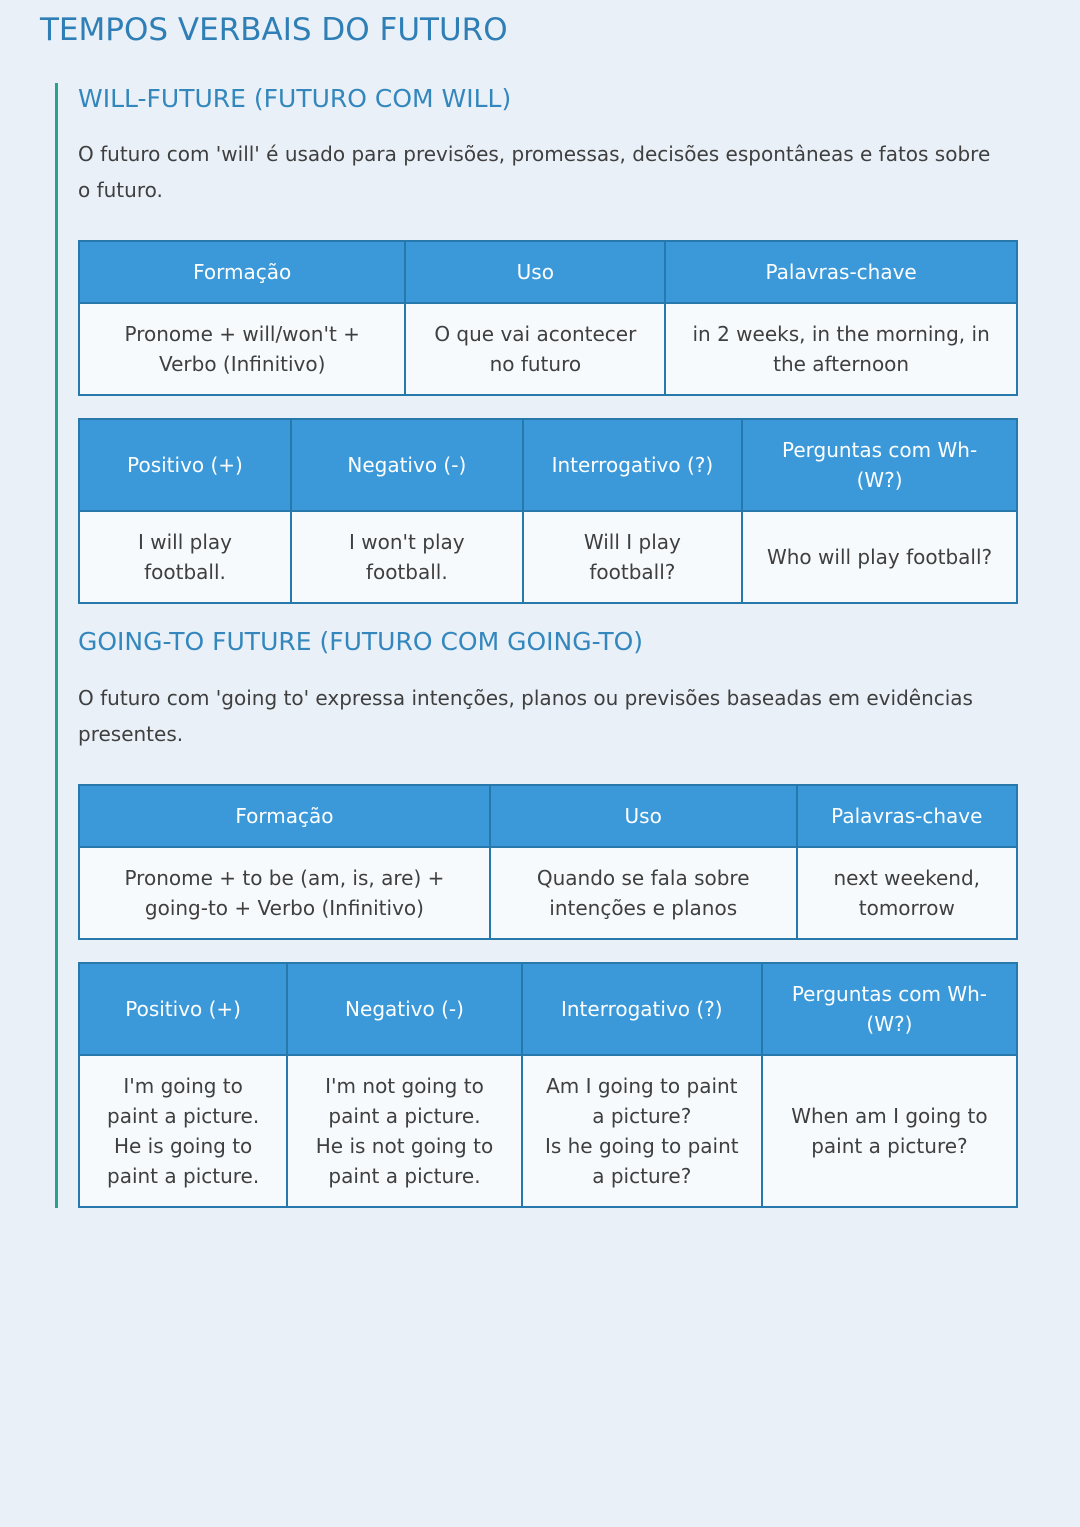 The width and height of the screenshot is (1080, 1527). I want to click on table-cell: Will I play football?, so click(632, 557).